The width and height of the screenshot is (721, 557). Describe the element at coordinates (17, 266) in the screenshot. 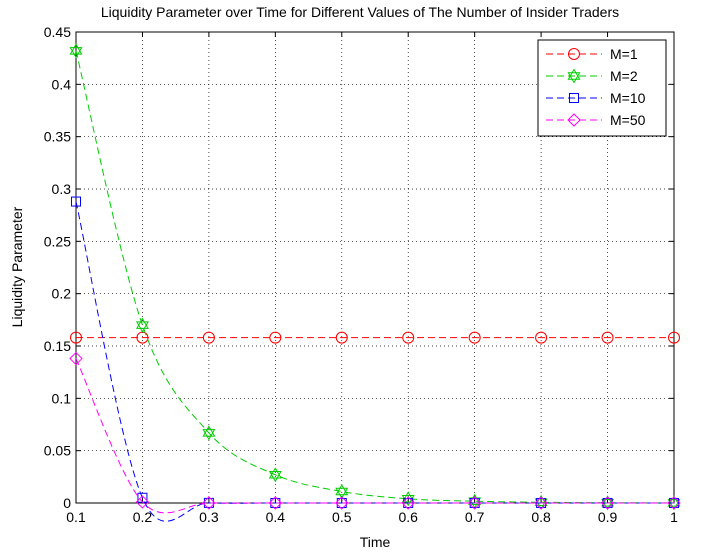

I see `y-axis-title: Liquidity Parameter` at that location.